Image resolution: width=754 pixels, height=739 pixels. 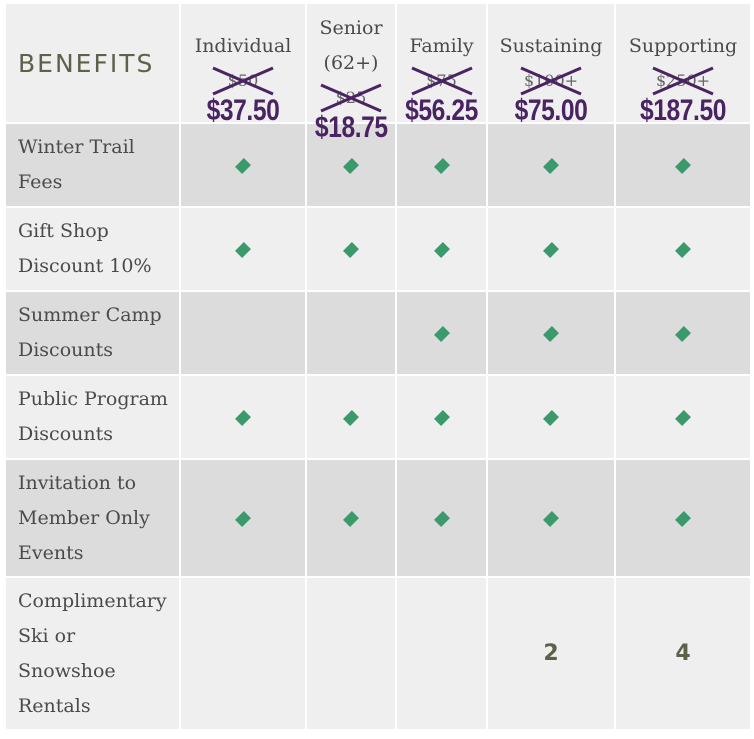 I want to click on tier-name: Family, so click(x=441, y=46).